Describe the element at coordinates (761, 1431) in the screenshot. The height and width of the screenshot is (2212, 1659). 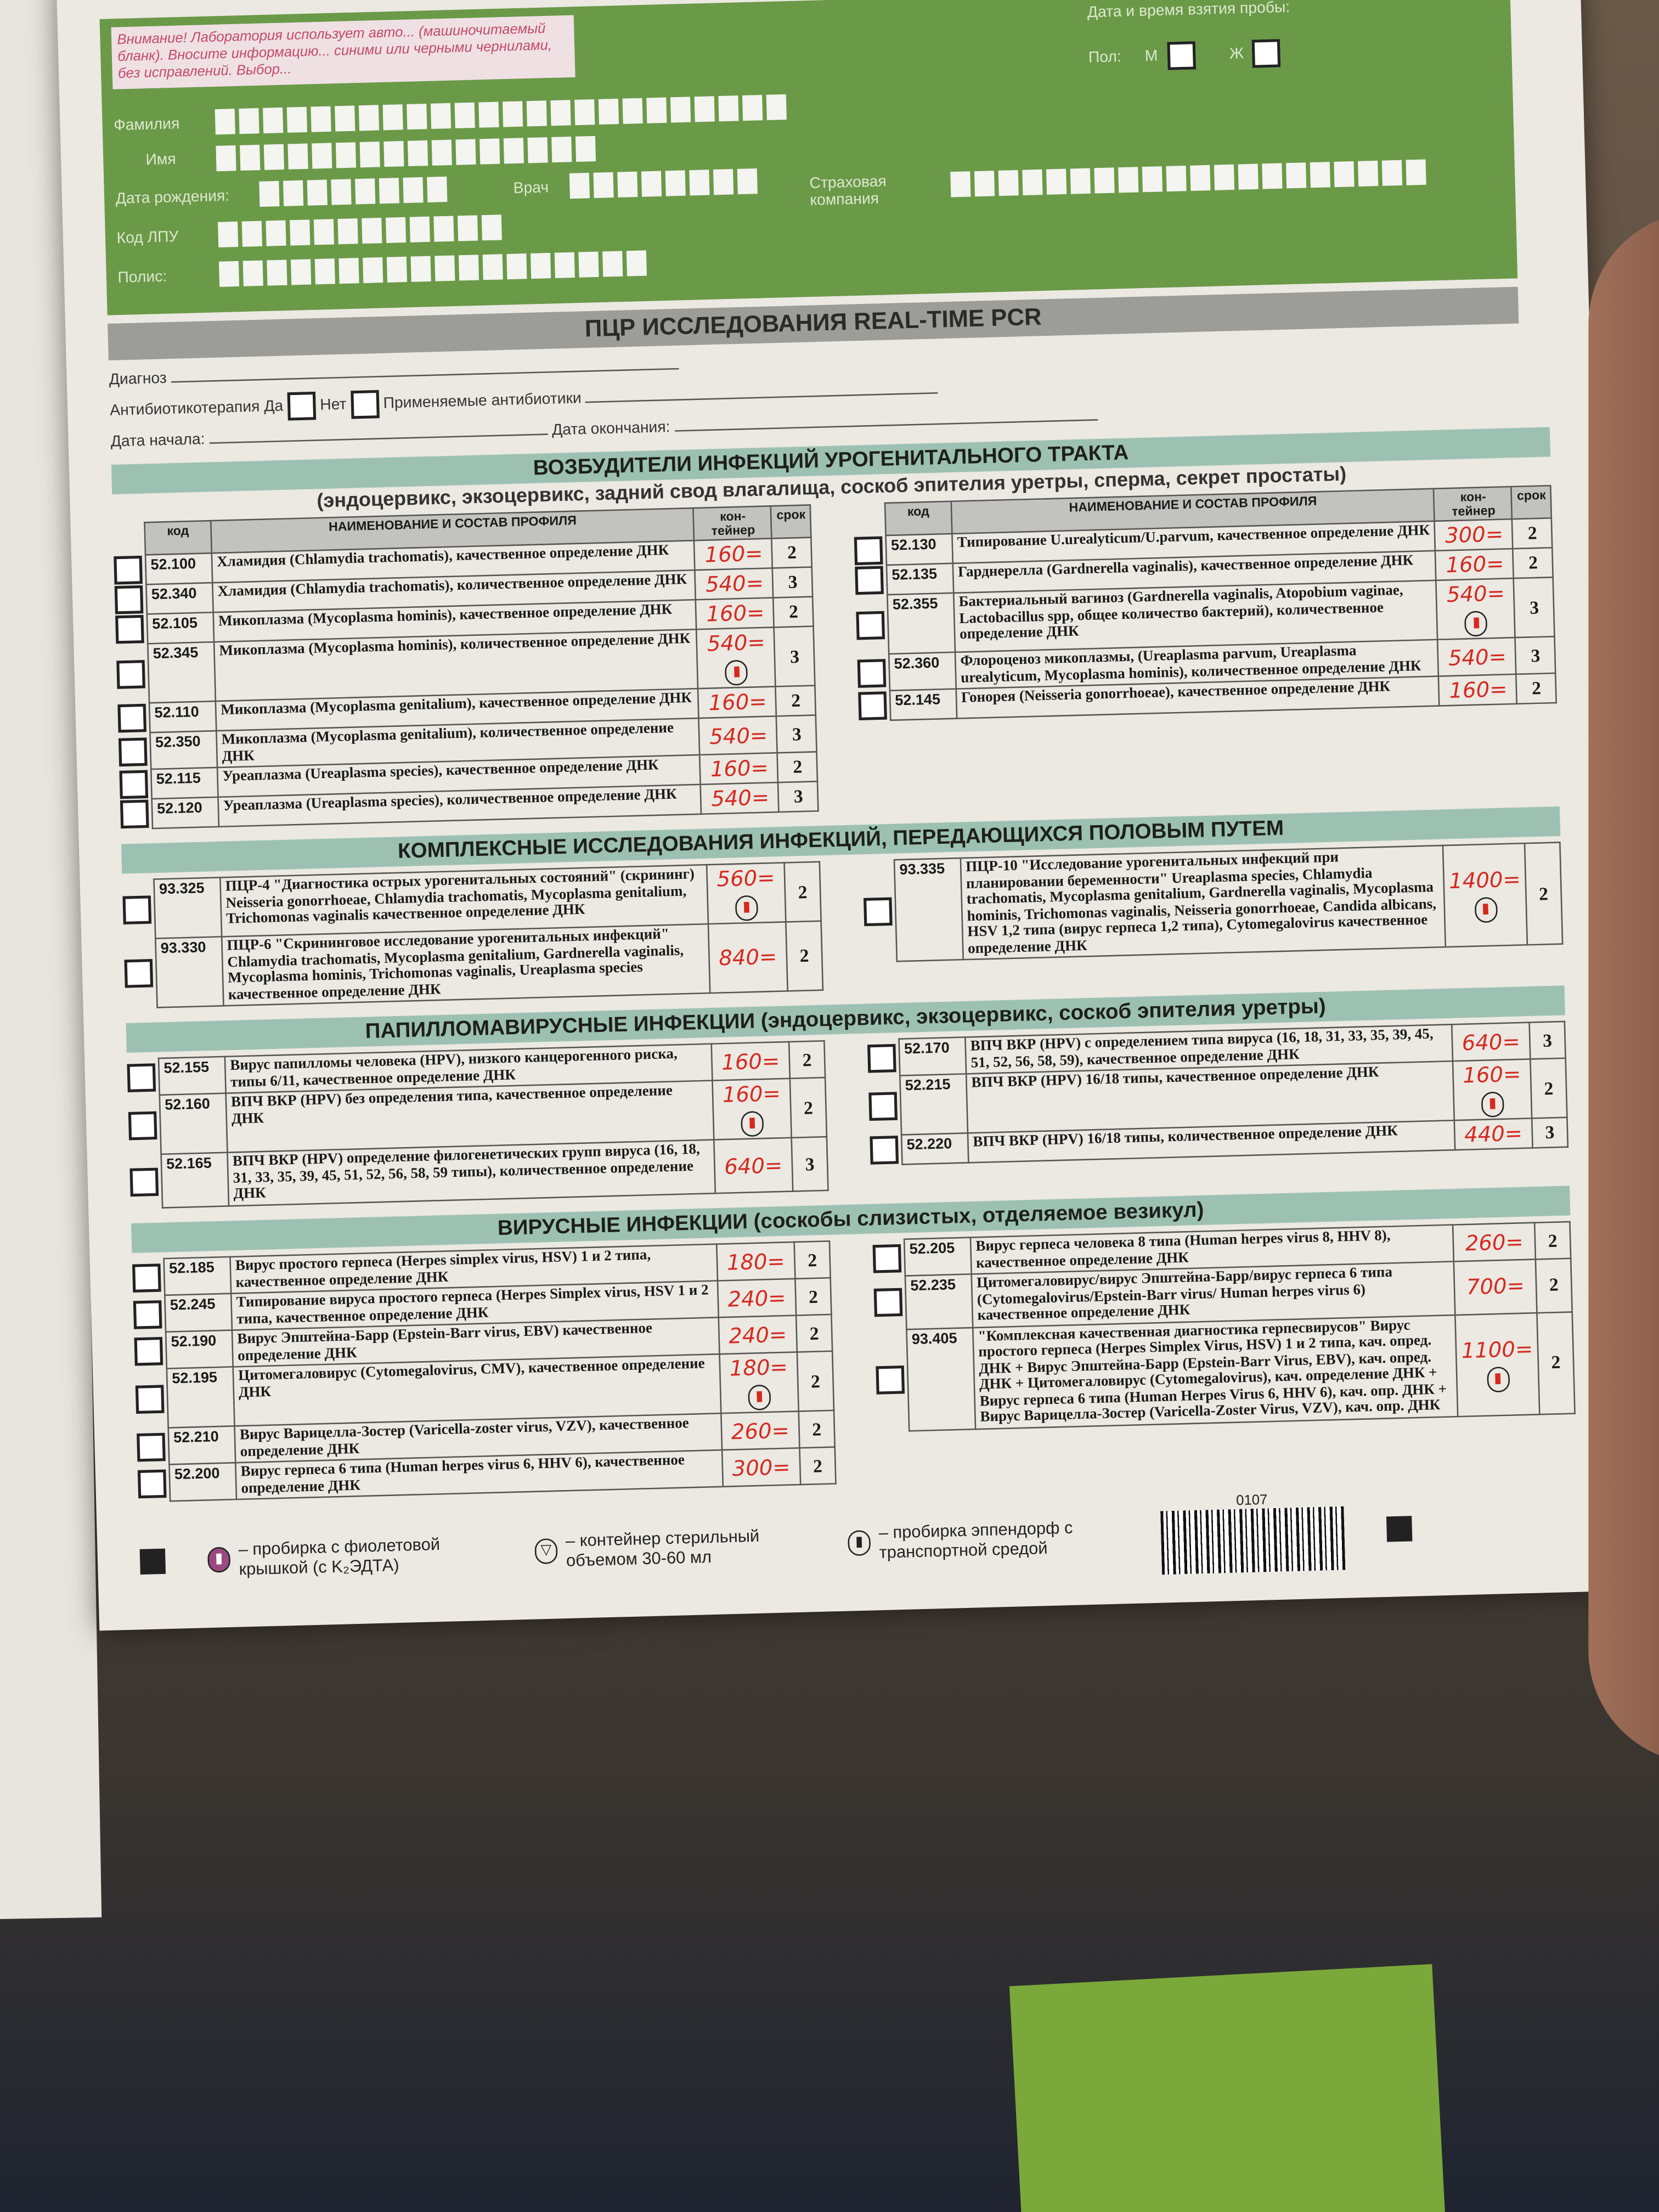
I see `handwritten-price: 260=` at that location.